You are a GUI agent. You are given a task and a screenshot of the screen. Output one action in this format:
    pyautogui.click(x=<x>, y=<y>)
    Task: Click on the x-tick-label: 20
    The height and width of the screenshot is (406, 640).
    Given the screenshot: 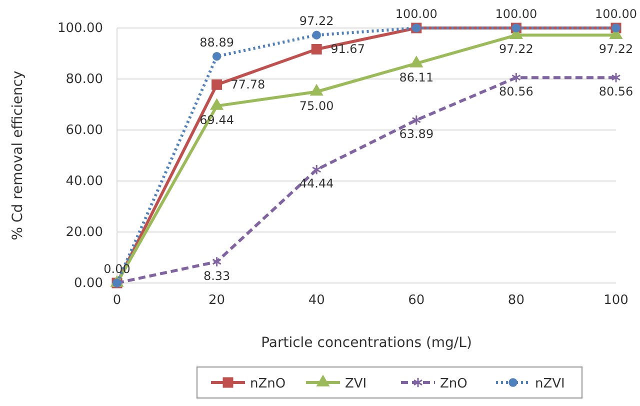 What is the action you would take?
    pyautogui.click(x=217, y=300)
    